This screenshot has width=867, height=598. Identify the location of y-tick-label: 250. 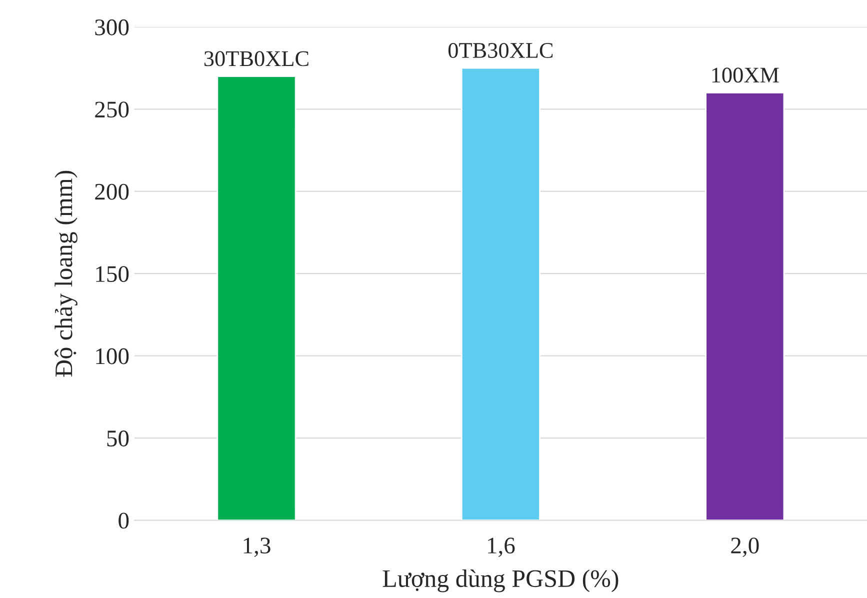
(112, 110).